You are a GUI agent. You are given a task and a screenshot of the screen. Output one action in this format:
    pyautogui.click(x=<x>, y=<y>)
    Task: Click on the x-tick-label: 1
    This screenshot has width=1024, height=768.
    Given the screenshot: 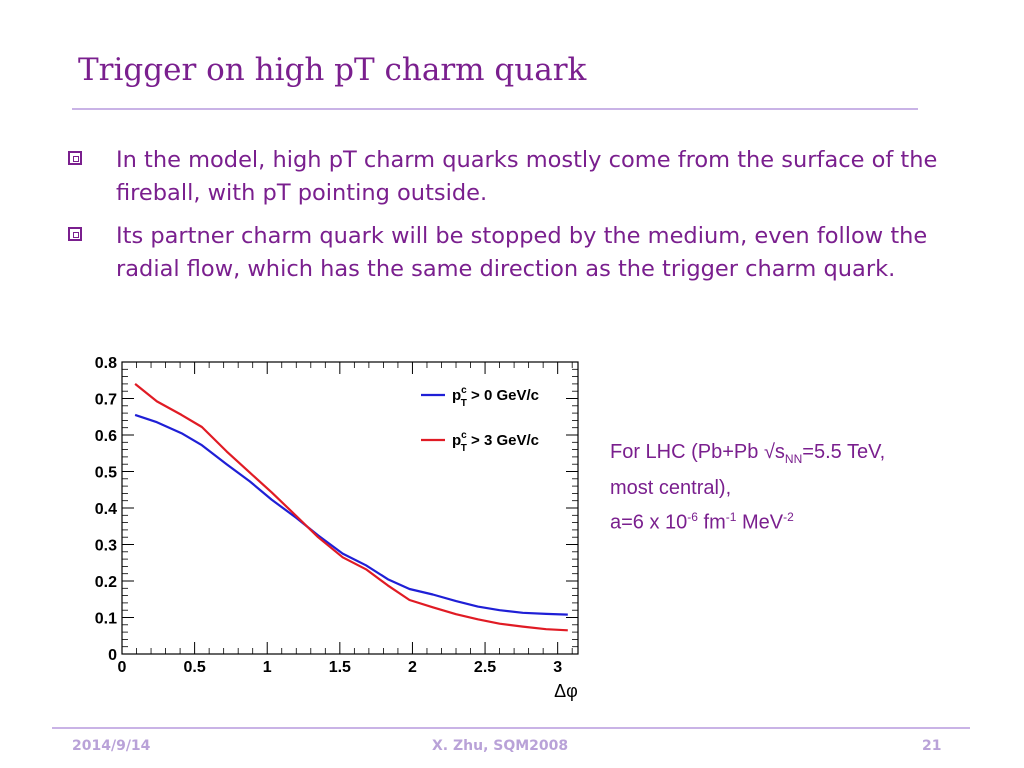 What is the action you would take?
    pyautogui.click(x=267, y=667)
    